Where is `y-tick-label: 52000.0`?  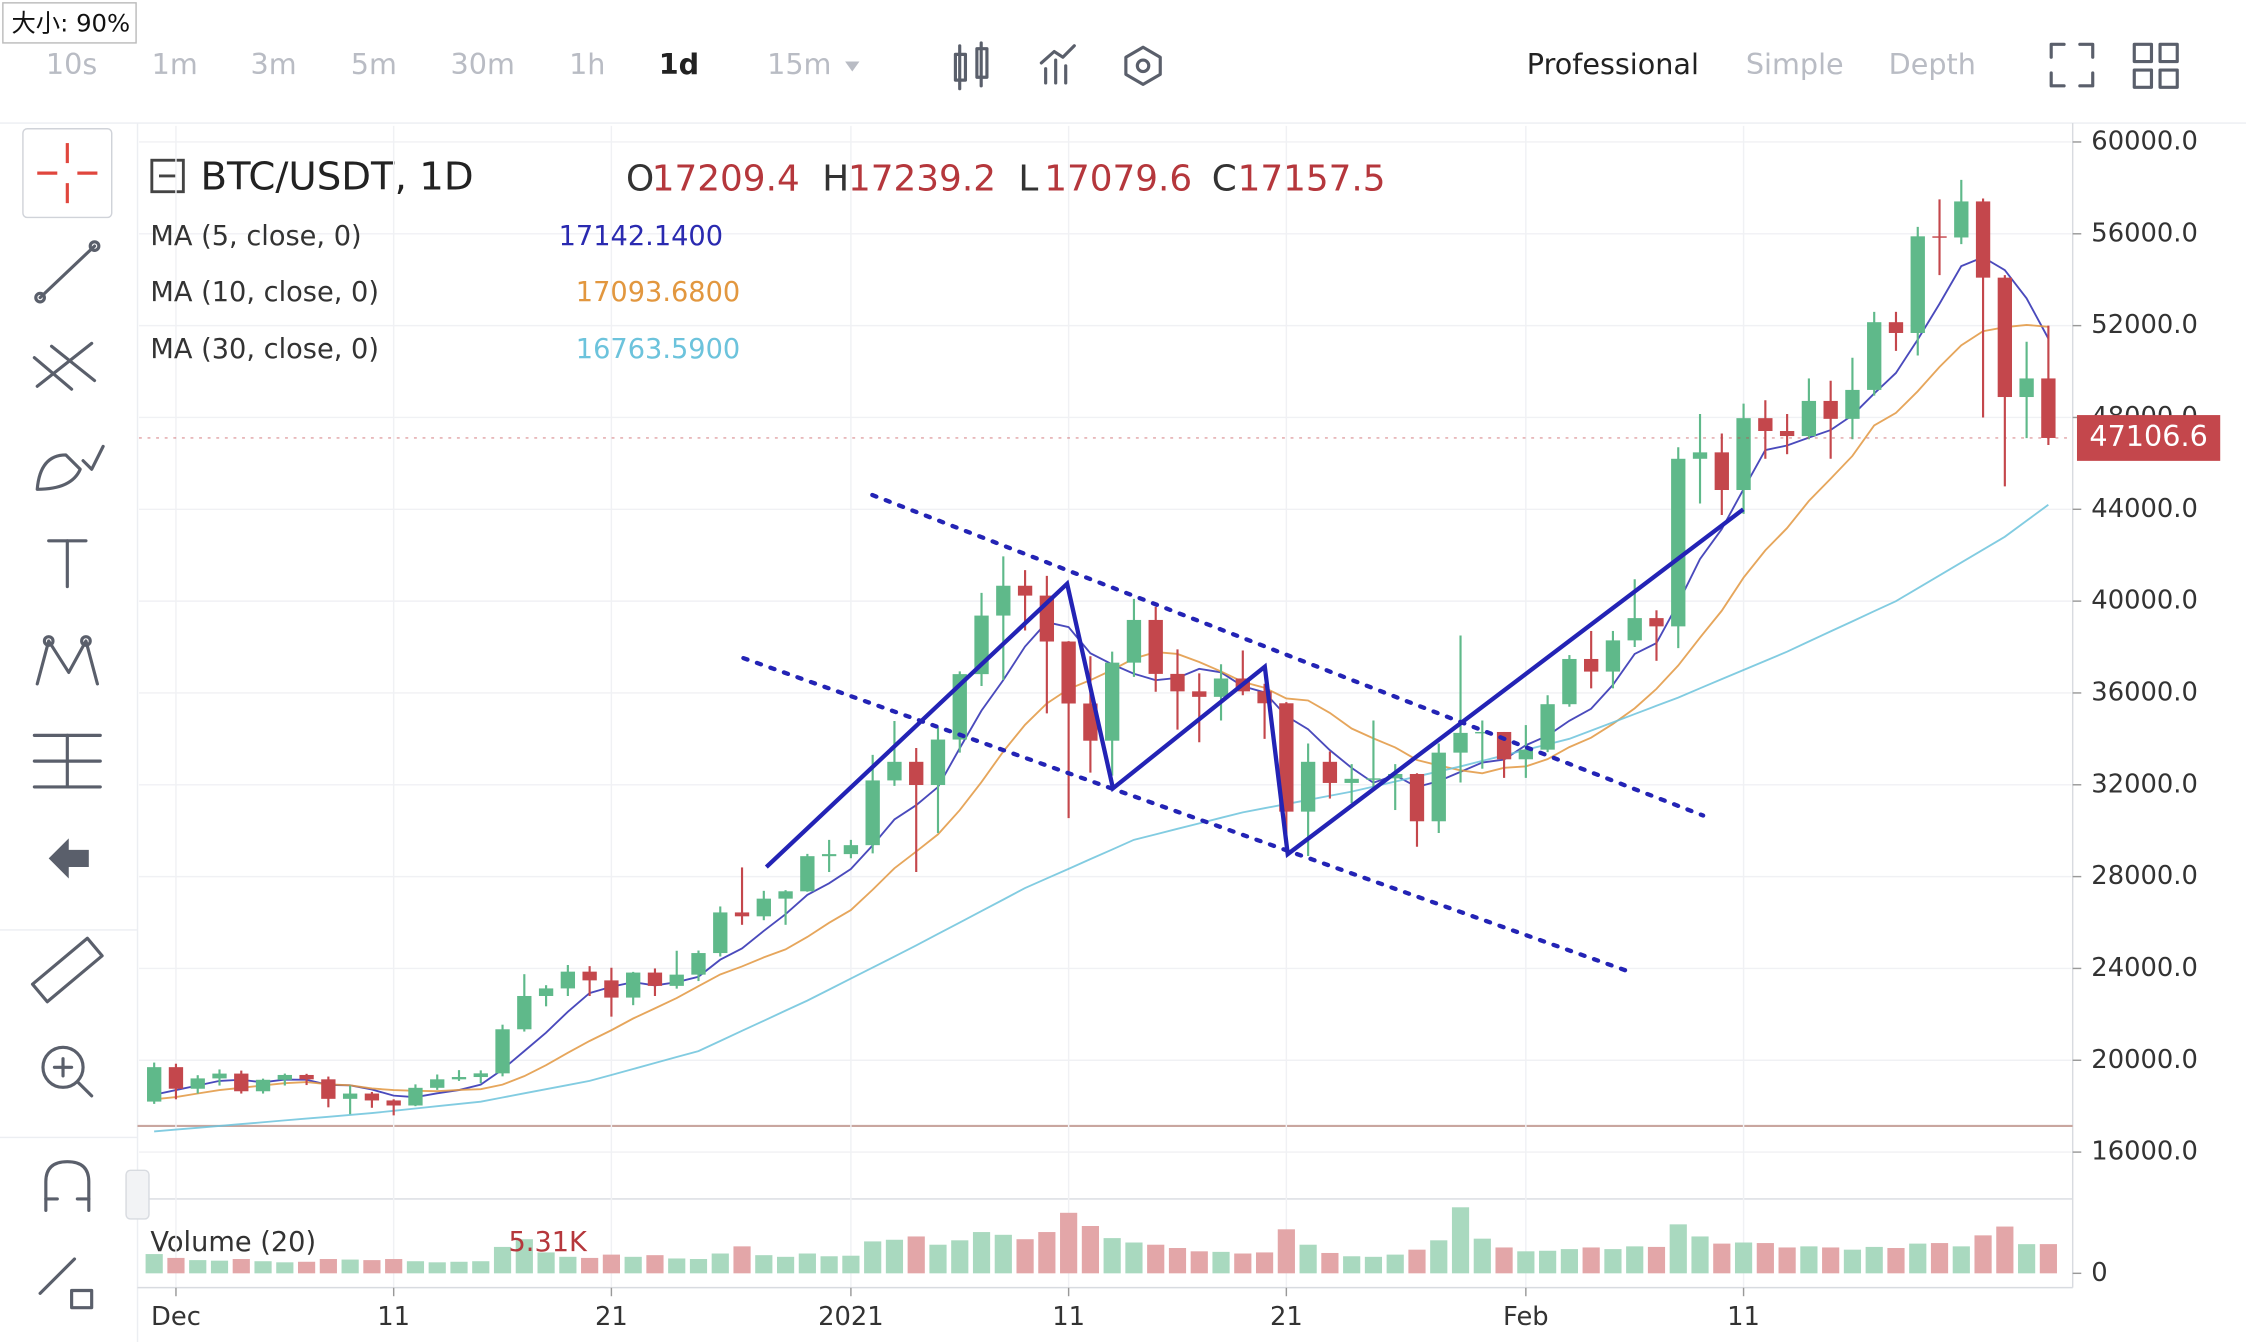
y-tick-label: 52000.0 is located at coordinates (2144, 325).